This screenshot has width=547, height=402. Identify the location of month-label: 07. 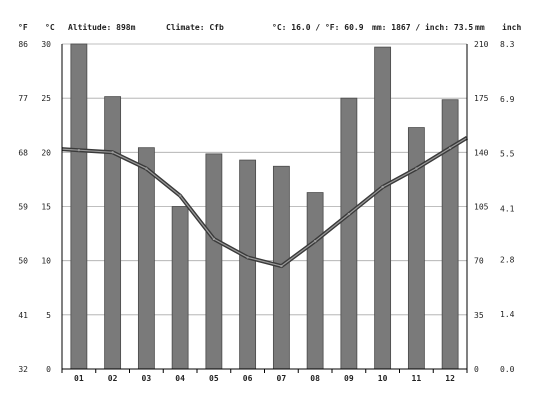
(282, 378).